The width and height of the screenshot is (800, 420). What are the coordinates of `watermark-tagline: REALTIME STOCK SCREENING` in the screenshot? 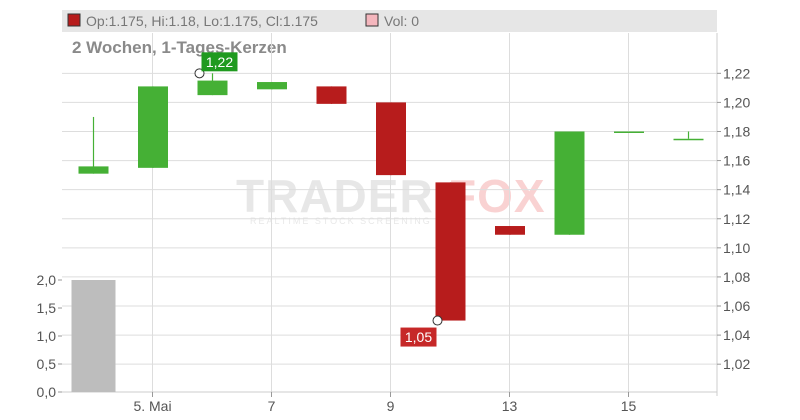 It's located at (341, 221).